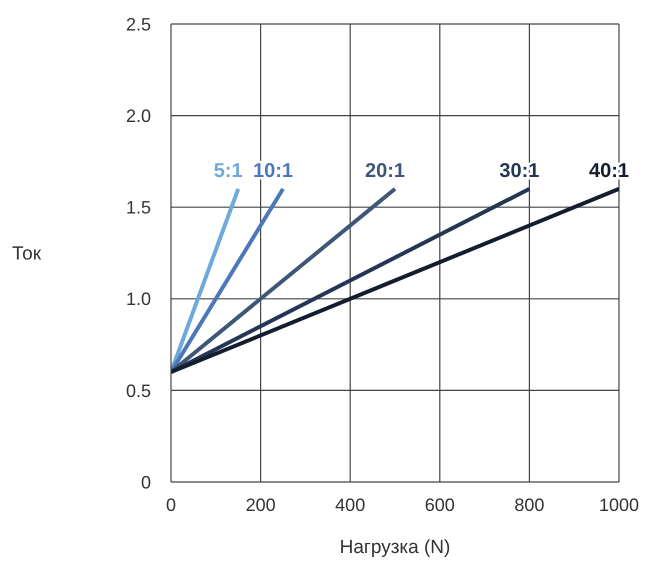  What do you see at coordinates (529, 504) in the screenshot?
I see `x-tick-label: 800` at bounding box center [529, 504].